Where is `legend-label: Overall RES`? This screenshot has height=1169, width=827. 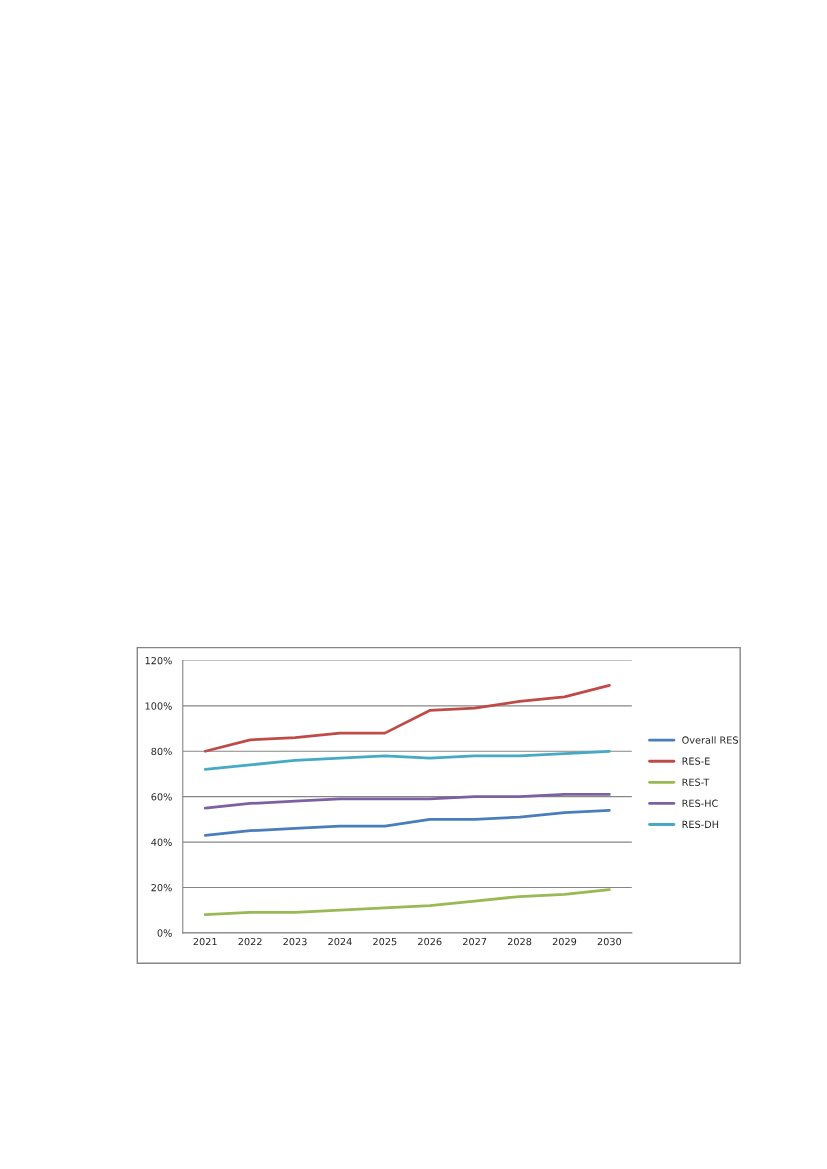 legend-label: Overall RES is located at coordinates (710, 740).